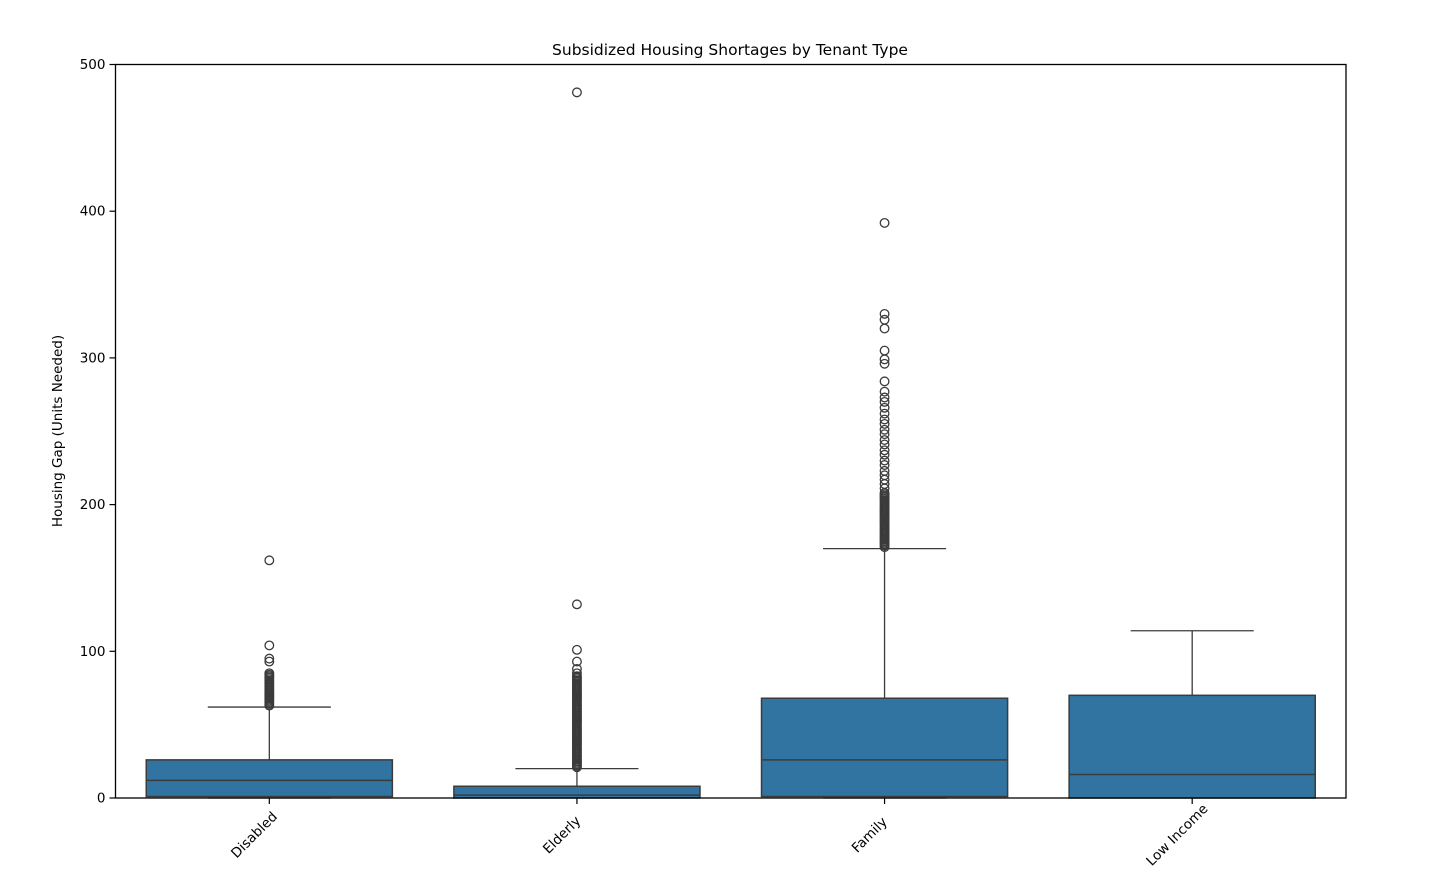 The image size is (1456, 887). I want to click on y-tick-label: 0, so click(101, 799).